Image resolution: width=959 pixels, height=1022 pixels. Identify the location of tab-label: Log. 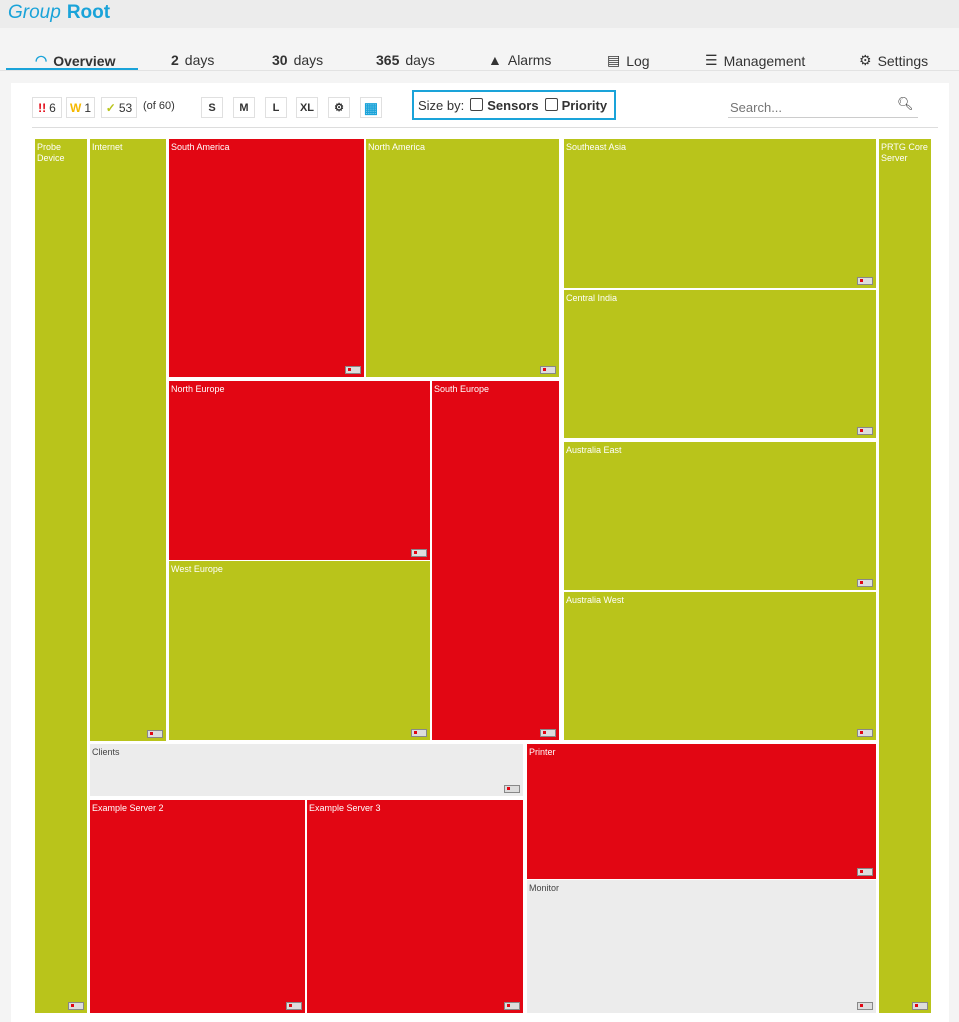
(638, 60).